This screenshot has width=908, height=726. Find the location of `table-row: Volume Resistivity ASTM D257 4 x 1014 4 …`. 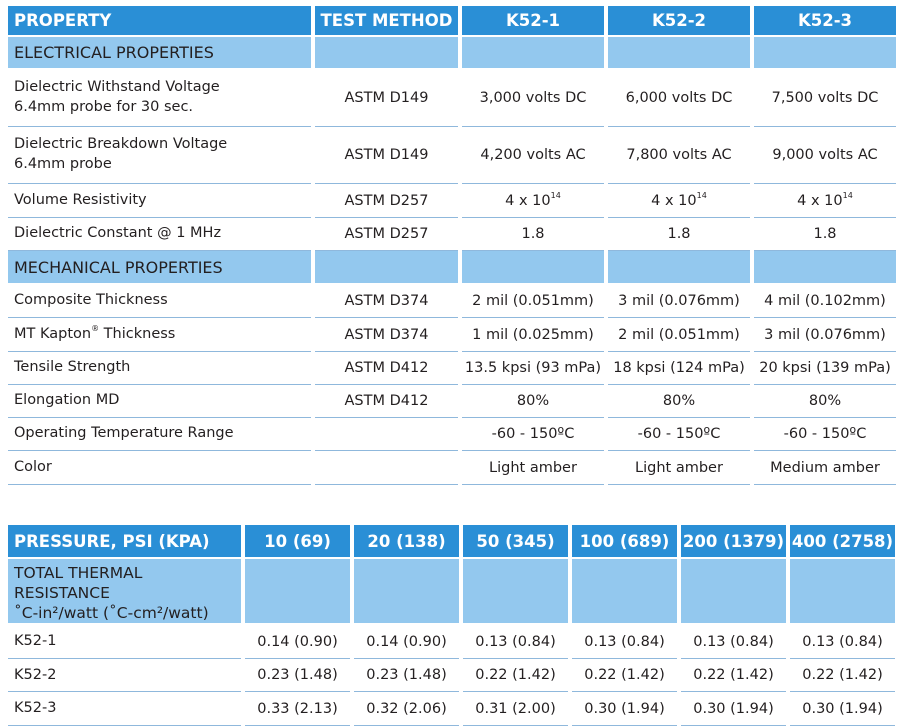

table-row: Volume Resistivity ASTM D257 4 x 1014 4 … is located at coordinates (452, 201).